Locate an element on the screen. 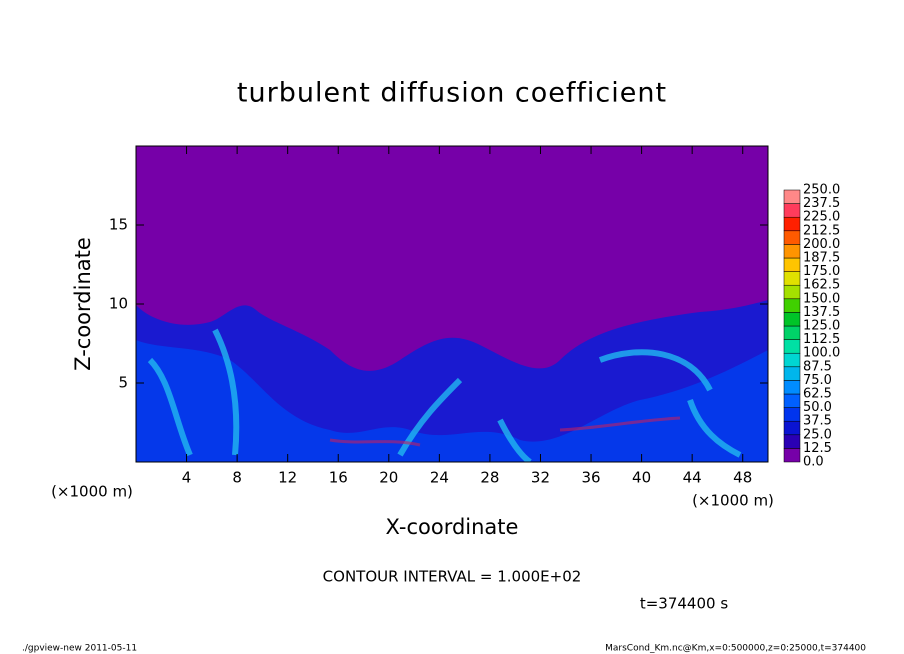 This screenshot has width=904, height=654. y-axis-label: Z-coordinate is located at coordinates (83, 304).